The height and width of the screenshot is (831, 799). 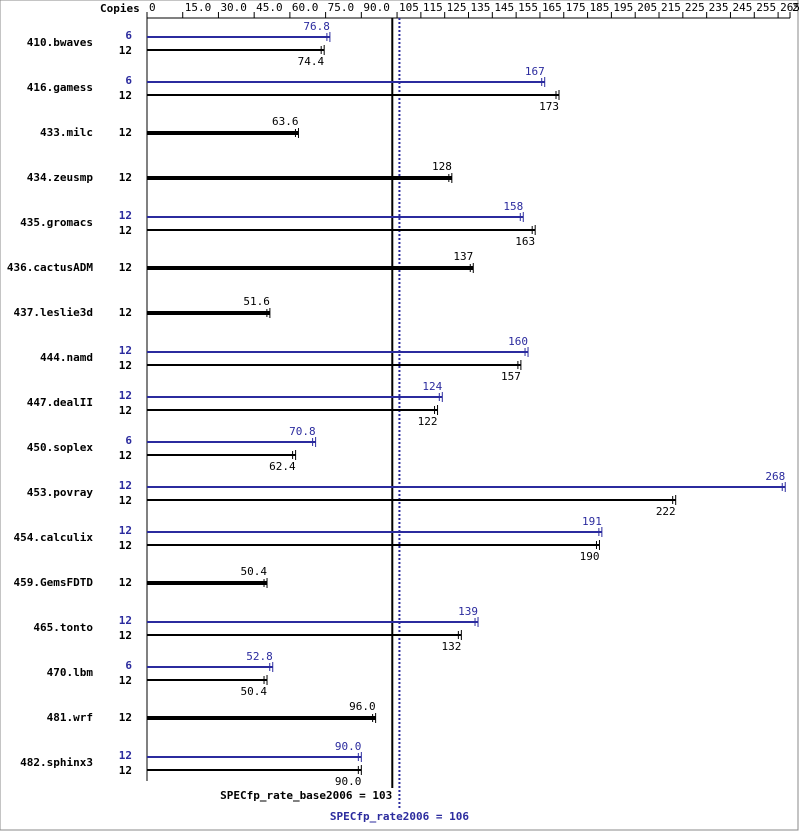 I want to click on value-label: 158, so click(x=513, y=206).